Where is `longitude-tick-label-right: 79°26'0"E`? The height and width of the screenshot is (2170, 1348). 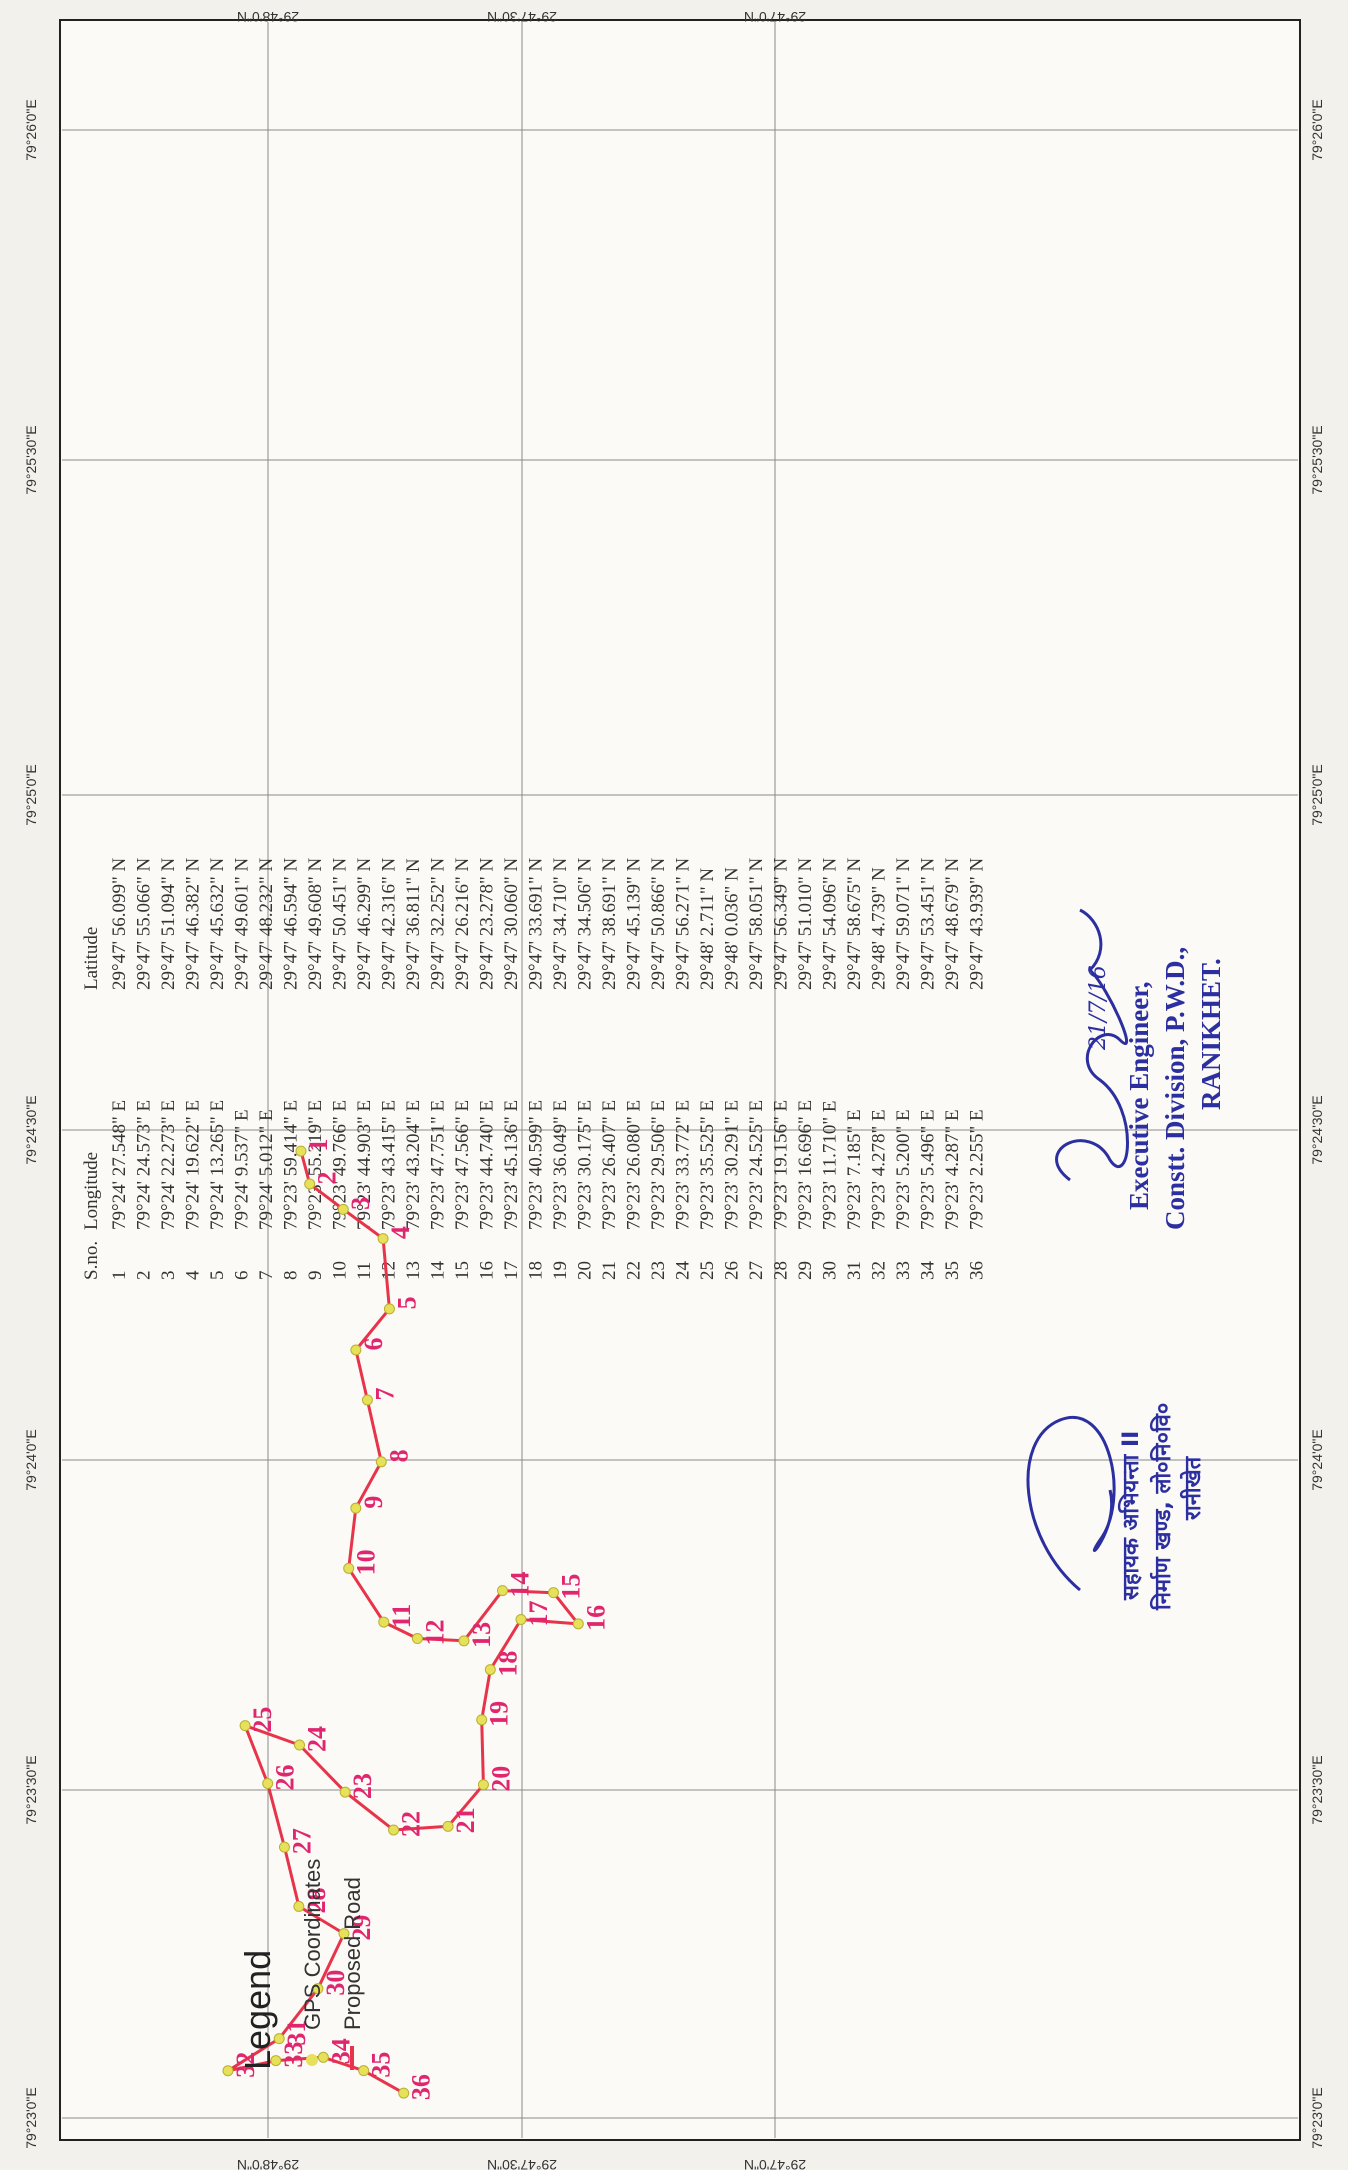
longitude-tick-label-right: 79°26'0"E is located at coordinates (1317, 130).